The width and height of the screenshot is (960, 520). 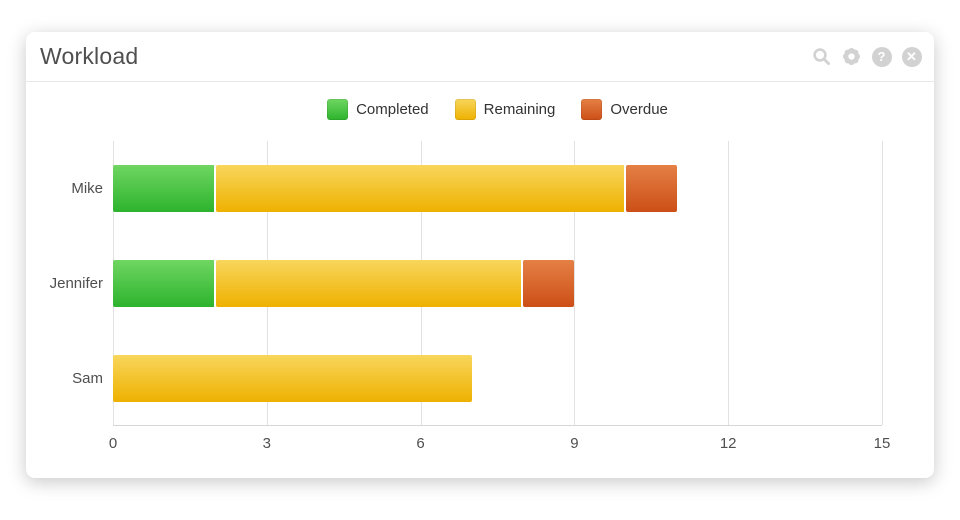 I want to click on widget-toolbar: ? ✕, so click(x=866, y=56).